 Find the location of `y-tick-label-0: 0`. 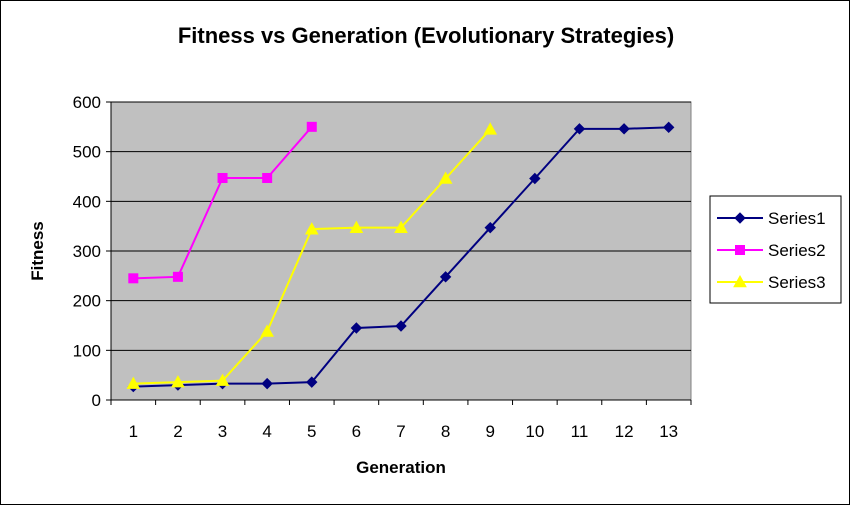

y-tick-label-0: 0 is located at coordinates (96, 400).